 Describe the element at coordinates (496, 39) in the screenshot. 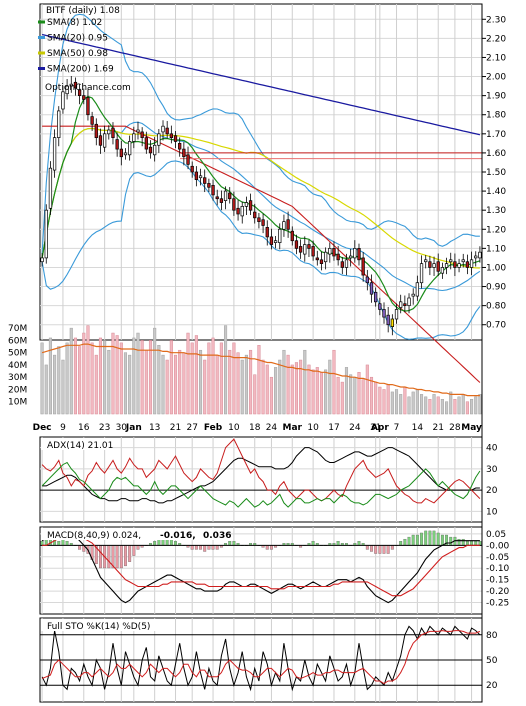

I see `price-y-tick-label: 2.20` at that location.